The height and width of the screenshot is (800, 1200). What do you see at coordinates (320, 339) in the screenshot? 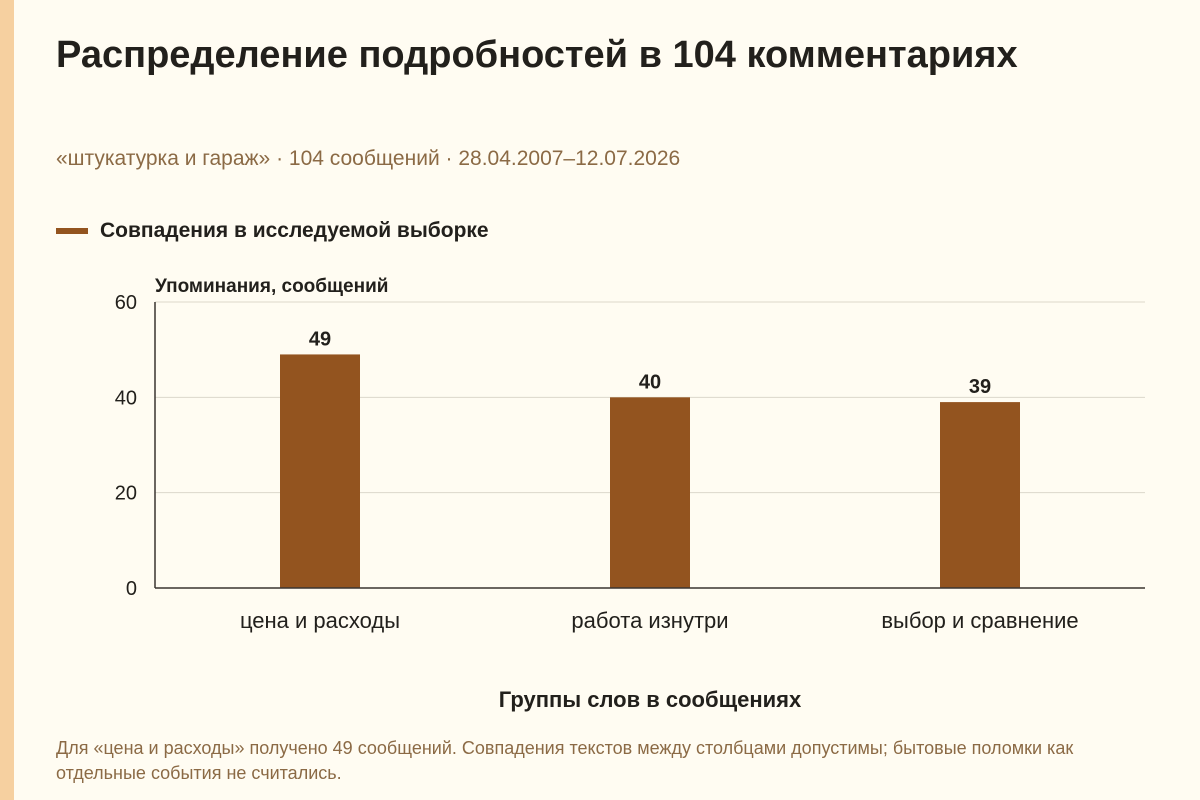
I see `data-label: 49` at bounding box center [320, 339].